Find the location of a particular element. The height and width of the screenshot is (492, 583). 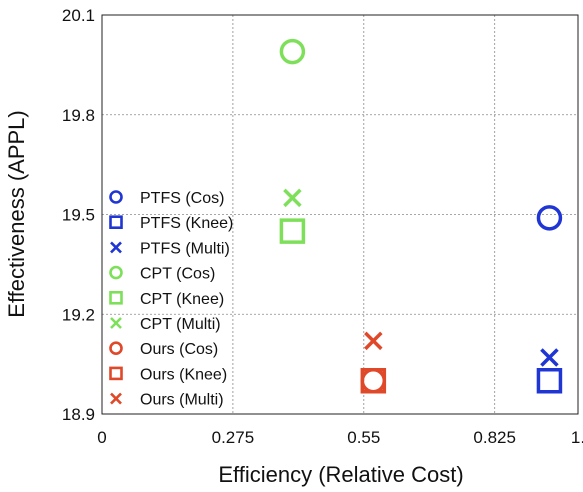

legend-label-ours-knee: Ours (Knee) is located at coordinates (183, 374).